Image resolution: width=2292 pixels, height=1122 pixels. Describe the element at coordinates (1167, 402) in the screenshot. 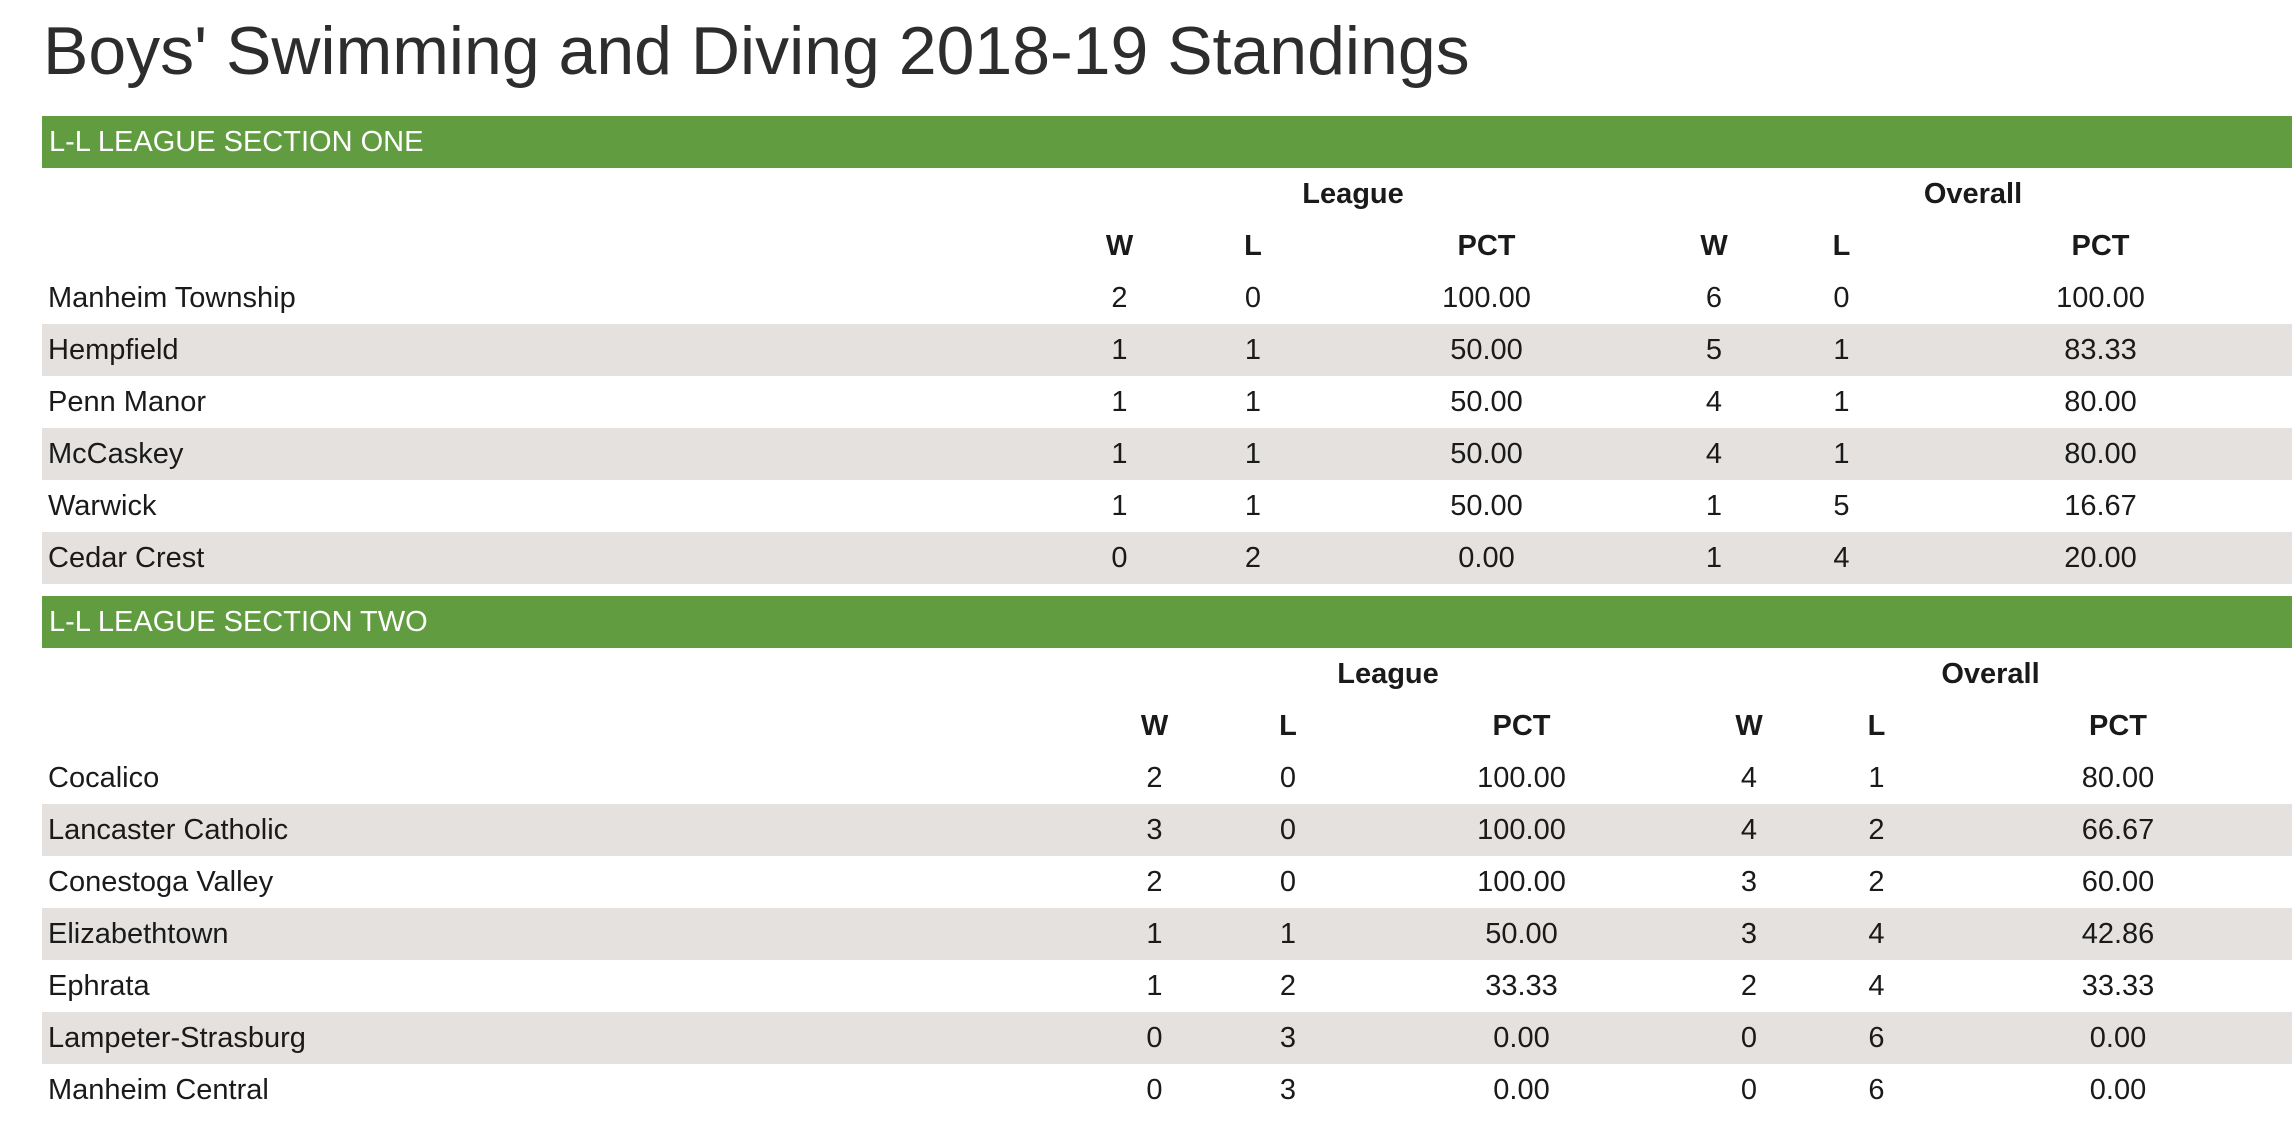

I see `table-row: Penn Manor 1 1 50.00 4 1 80.00` at that location.